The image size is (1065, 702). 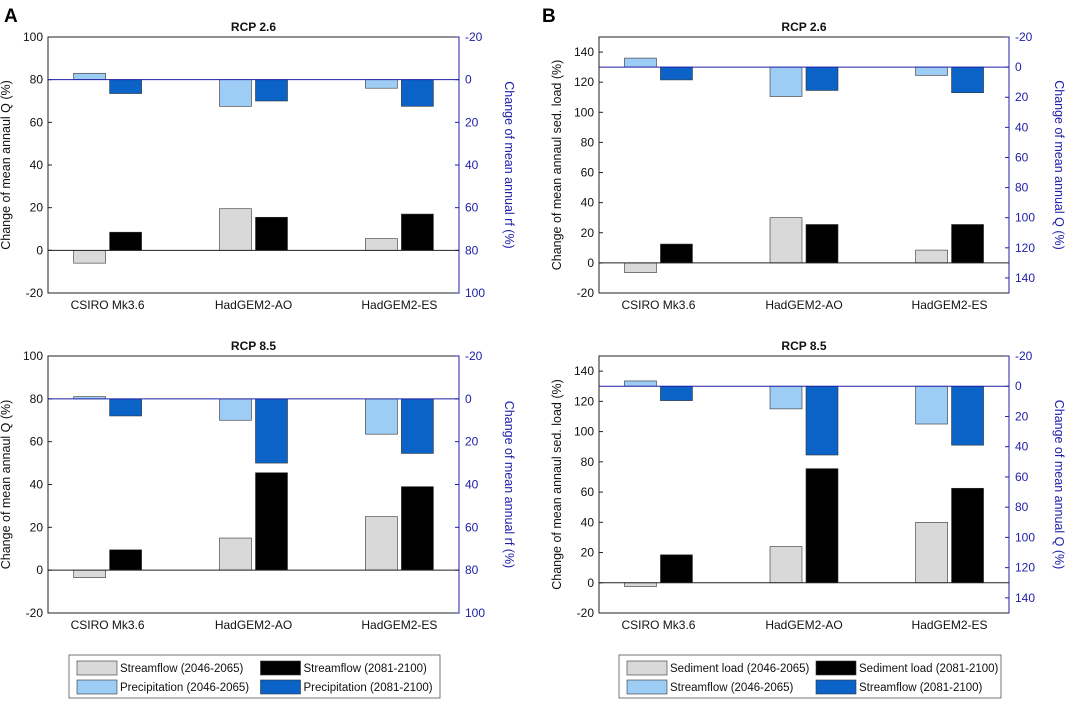 What do you see at coordinates (931, 552) in the screenshot?
I see `chart3-bar-sediment-load-2046-2065--hadgem2-es` at bounding box center [931, 552].